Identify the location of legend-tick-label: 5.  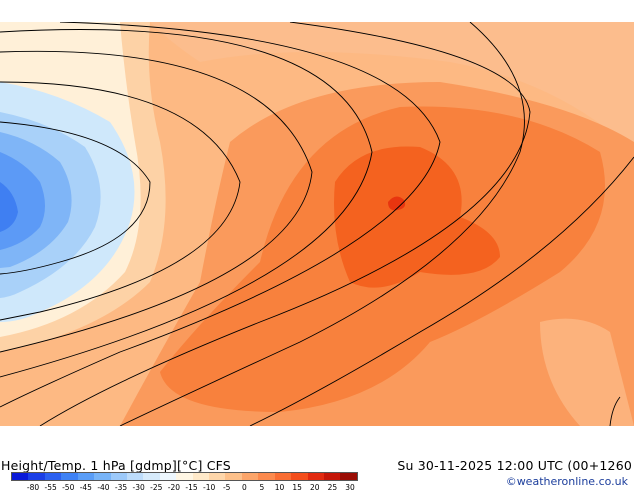
(262, 487).